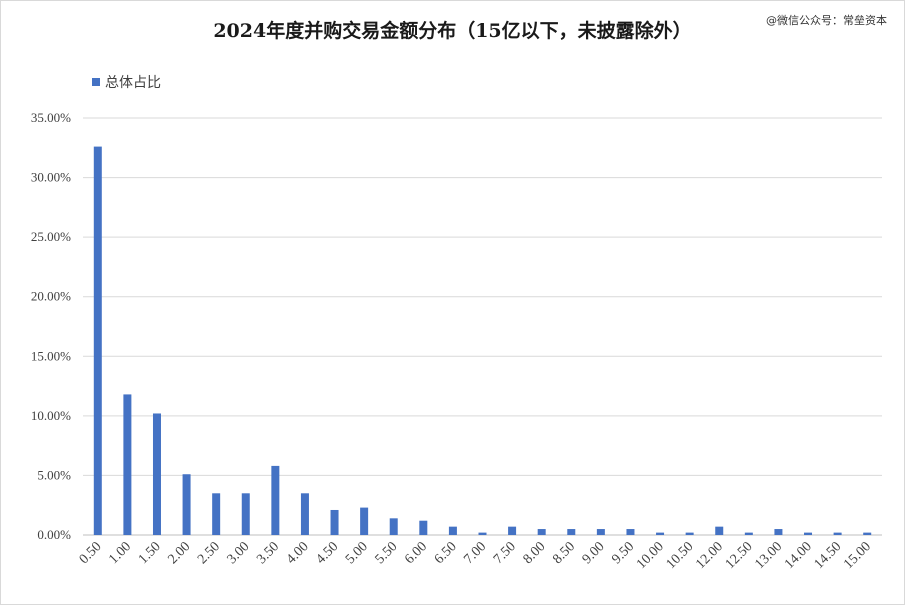 This screenshot has width=905, height=605. Describe the element at coordinates (51, 415) in the screenshot. I see `y-tick-label: 10.00%` at that location.